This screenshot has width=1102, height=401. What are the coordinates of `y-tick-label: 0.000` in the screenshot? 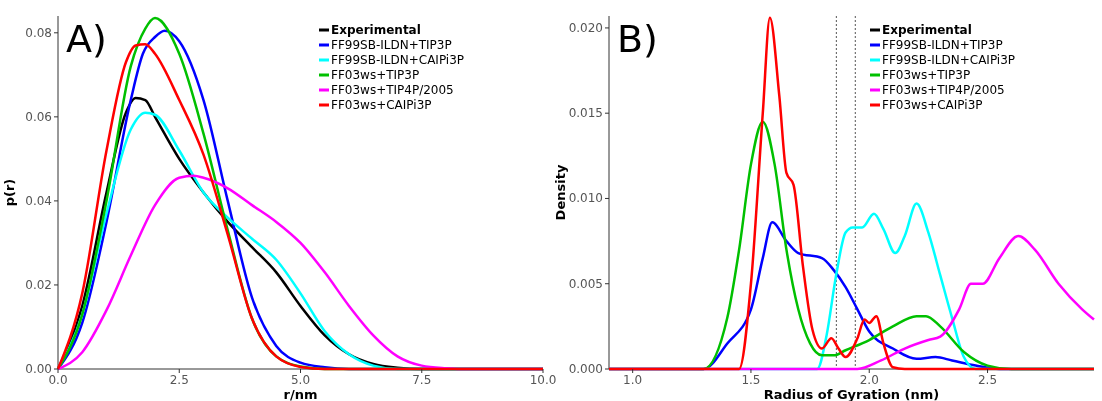 It's located at (585, 369).